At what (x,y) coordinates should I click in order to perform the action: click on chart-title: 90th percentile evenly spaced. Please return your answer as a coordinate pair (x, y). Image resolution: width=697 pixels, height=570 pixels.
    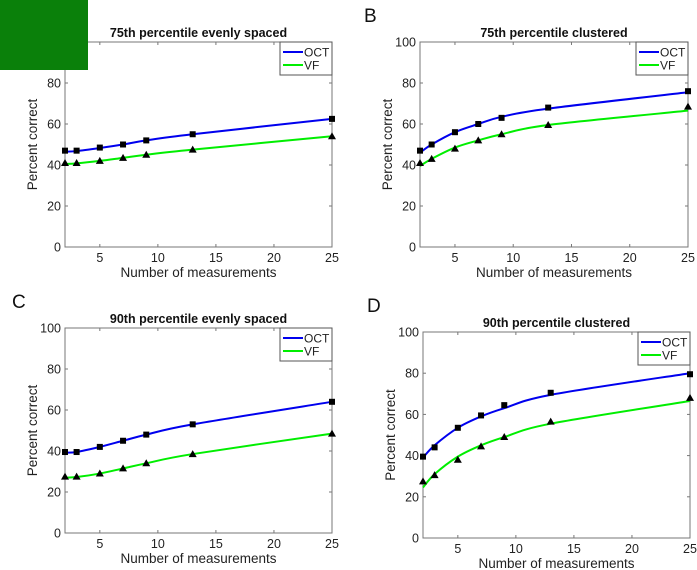
    Looking at the image, I should click on (198, 319).